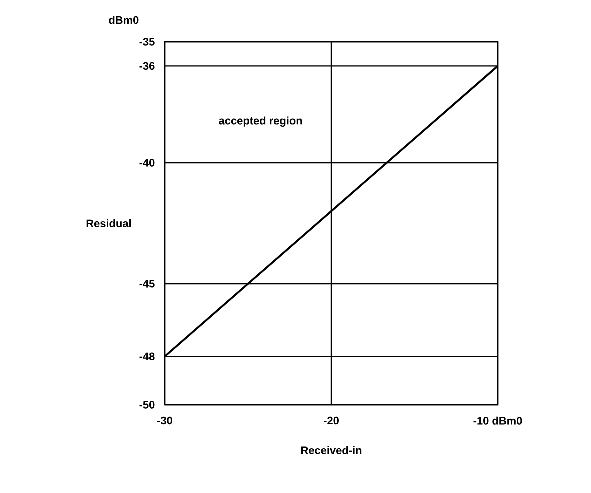 This screenshot has height=493, width=591. I want to click on y-tick-label: -50, so click(147, 405).